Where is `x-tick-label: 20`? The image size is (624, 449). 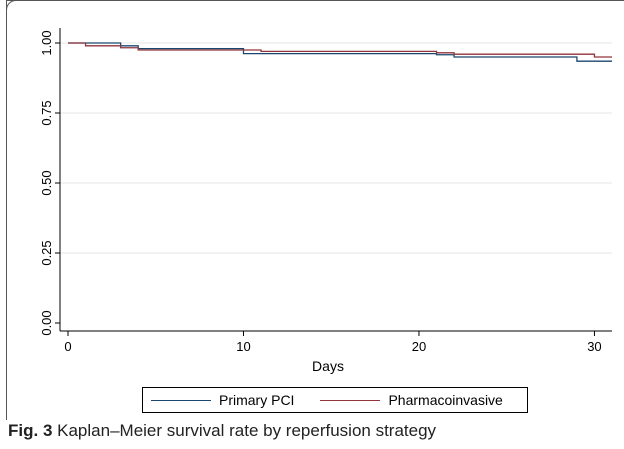
x-tick-label: 20 is located at coordinates (419, 346).